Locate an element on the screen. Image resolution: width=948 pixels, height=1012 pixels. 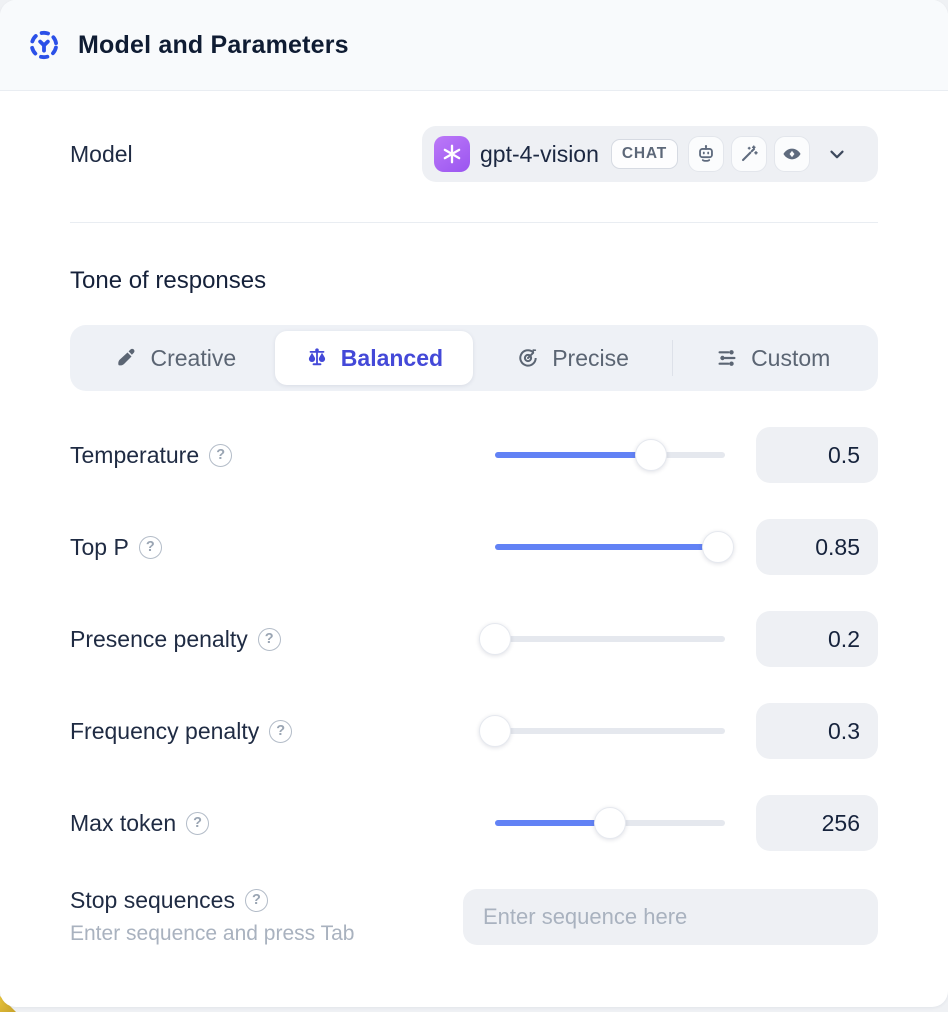
frequency-penalty-label: Frequency penalty is located at coordinates (165, 730).